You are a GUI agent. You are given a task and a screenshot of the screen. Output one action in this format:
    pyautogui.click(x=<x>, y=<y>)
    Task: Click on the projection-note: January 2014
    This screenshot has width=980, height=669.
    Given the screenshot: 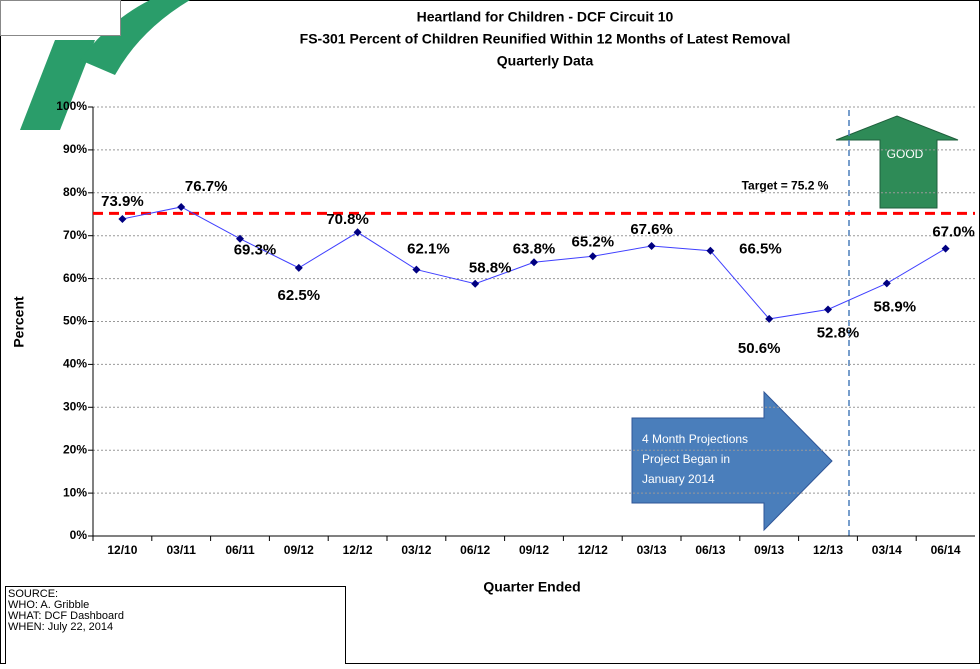 What is the action you would take?
    pyautogui.click(x=678, y=479)
    